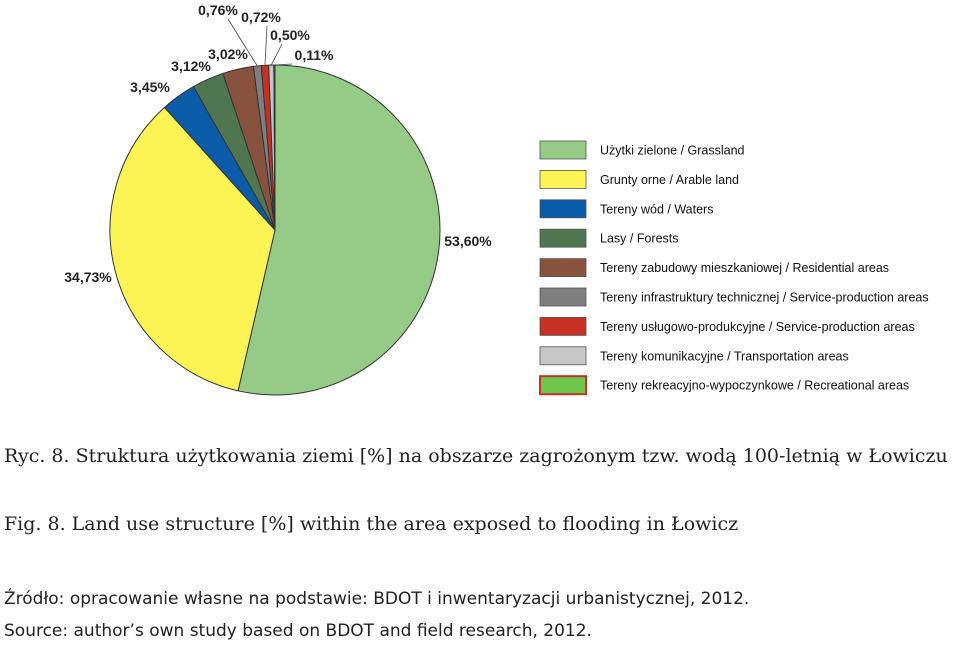  I want to click on legend-swatch-recreational-areas, so click(563, 385).